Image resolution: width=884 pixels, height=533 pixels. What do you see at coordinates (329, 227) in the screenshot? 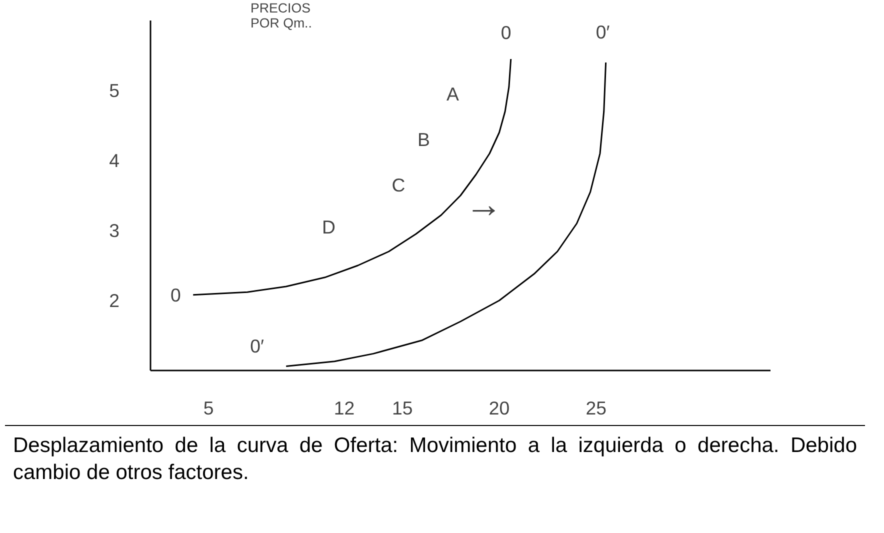
I see `annotation: D` at bounding box center [329, 227].